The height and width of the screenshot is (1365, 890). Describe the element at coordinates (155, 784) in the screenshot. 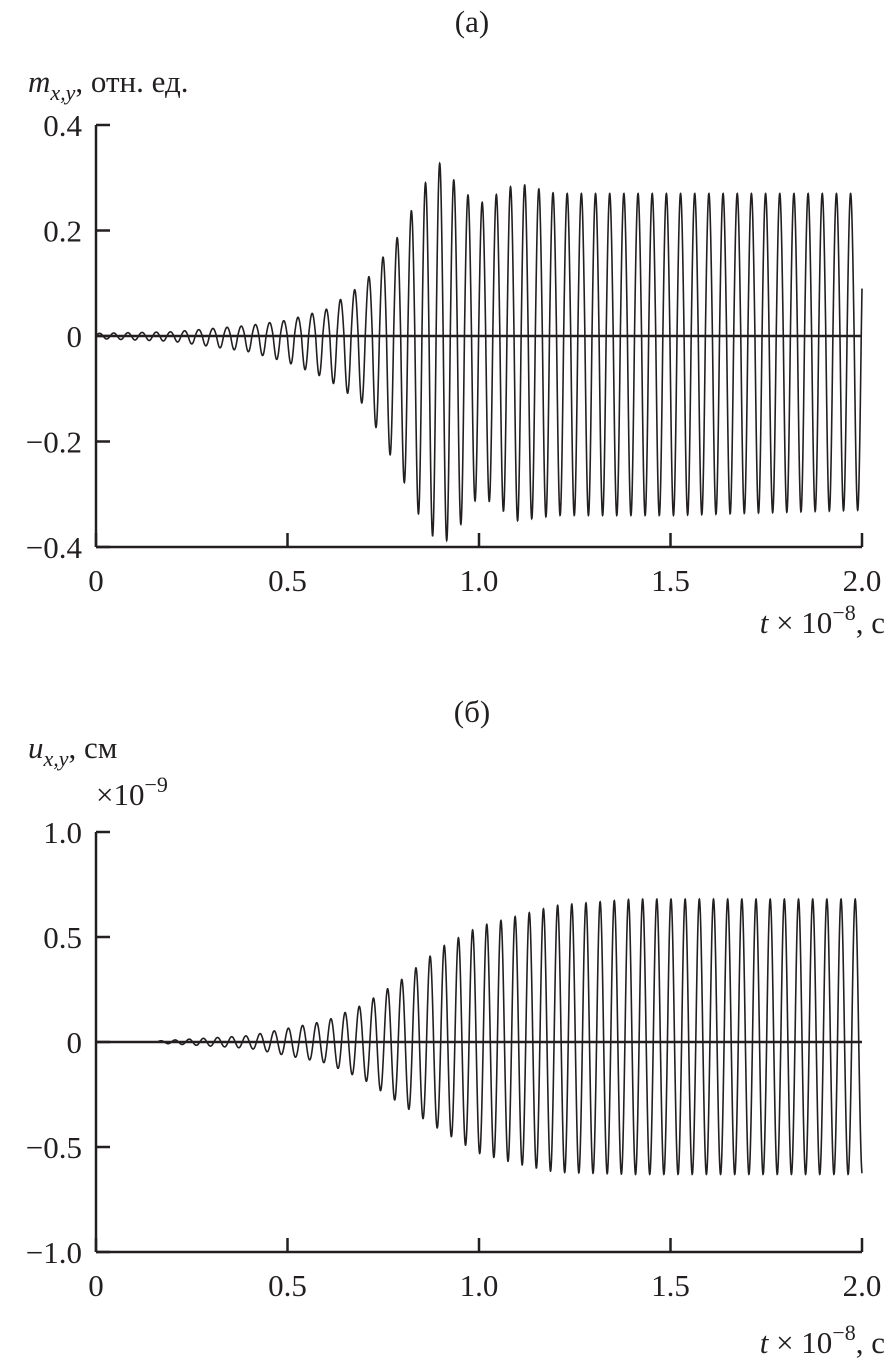

I see `scale-note-exponent: −9` at that location.